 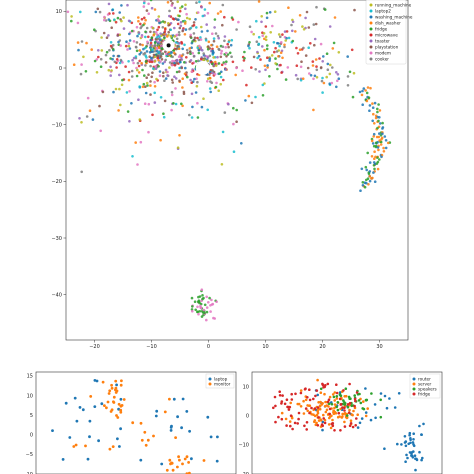 I want to click on legend-marker, so click(x=210, y=384).